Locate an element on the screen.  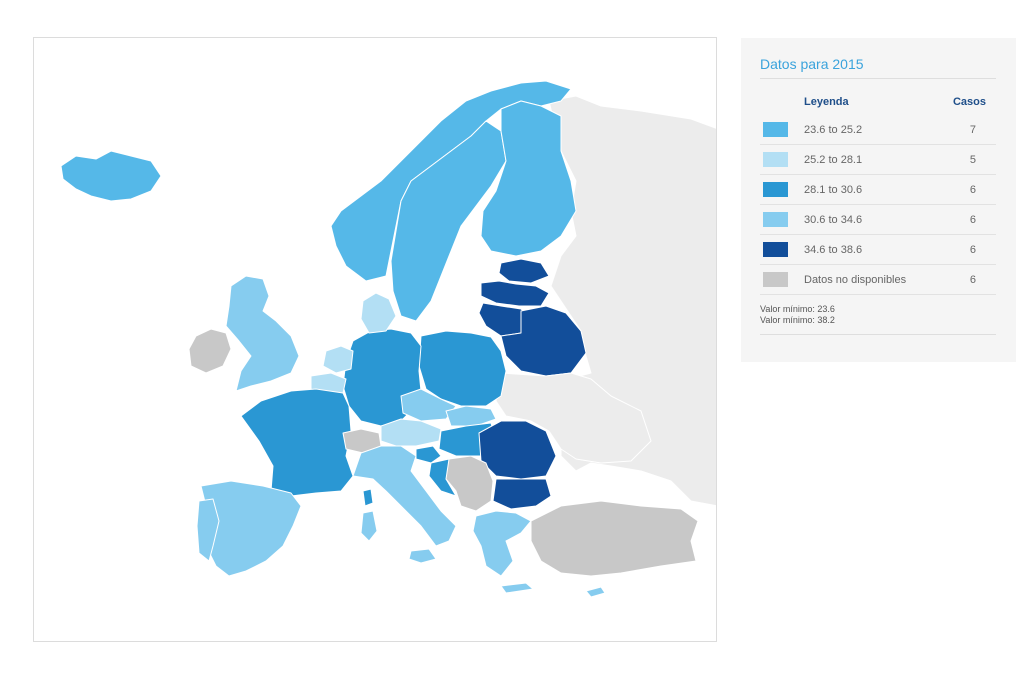
region-slovenia is located at coordinates (428, 454).